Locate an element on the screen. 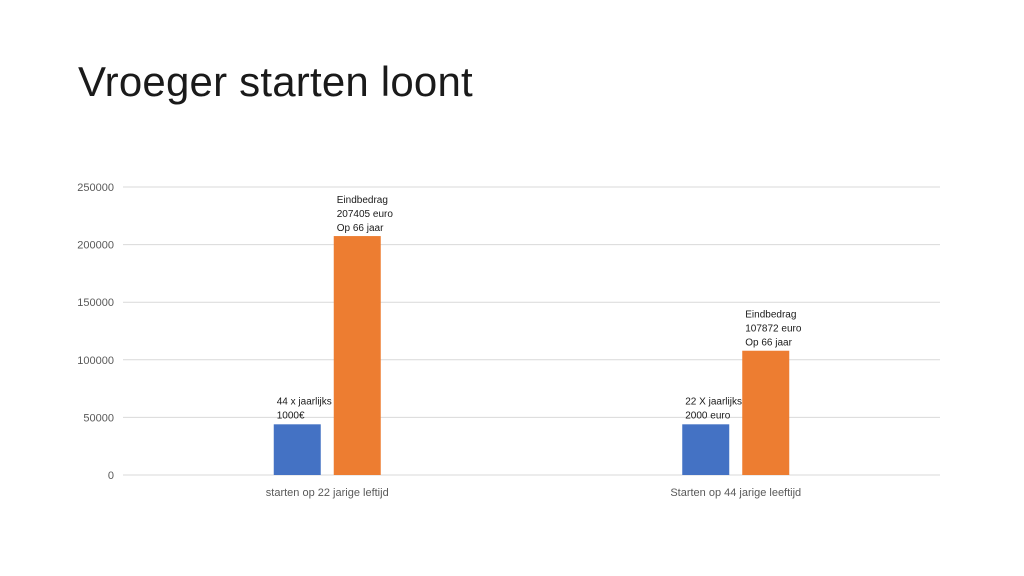 This screenshot has height=576, width=1024. y-tick-label: 250000 is located at coordinates (95, 188).